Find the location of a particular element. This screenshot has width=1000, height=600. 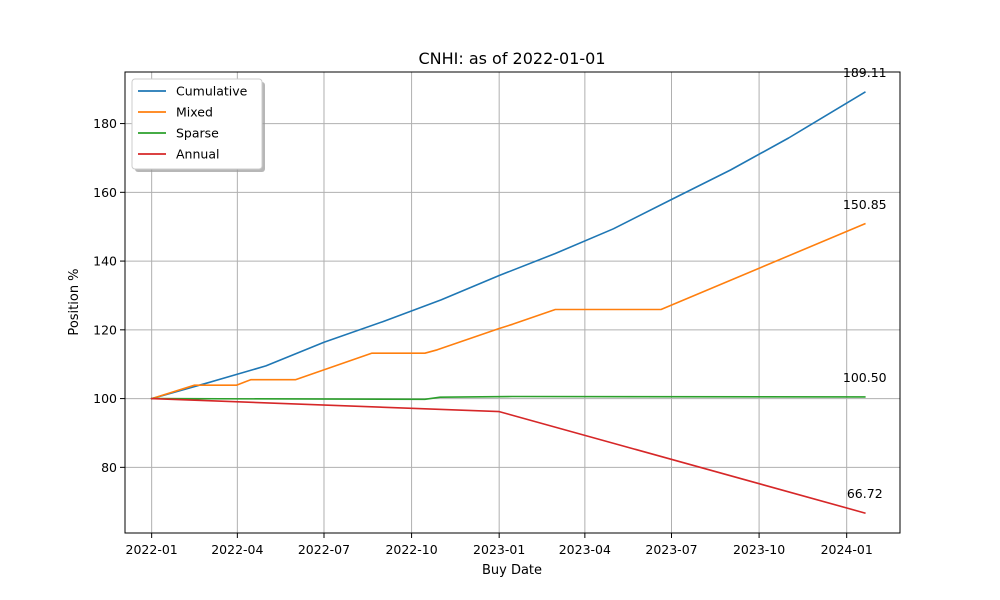

x-axis-label: Buy Date is located at coordinates (512, 570).